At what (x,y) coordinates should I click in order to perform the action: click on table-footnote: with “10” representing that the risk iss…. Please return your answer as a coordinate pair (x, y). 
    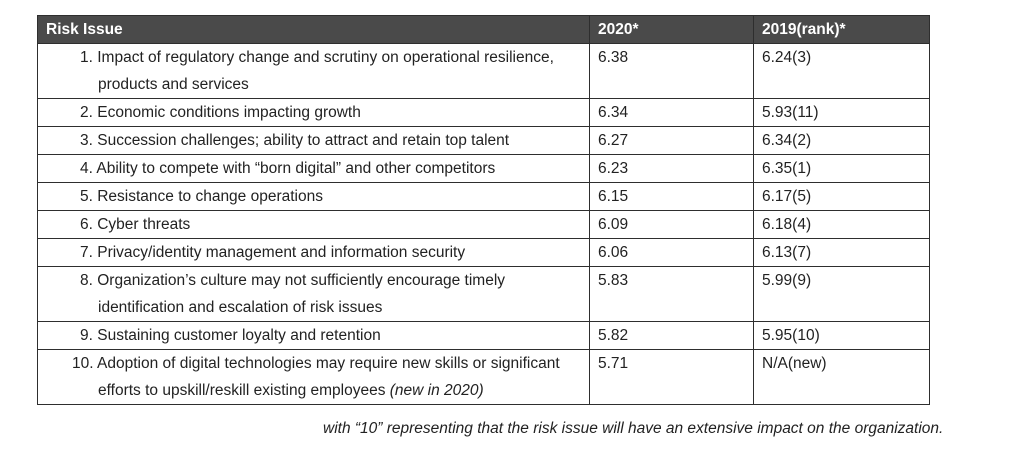
    Looking at the image, I should click on (633, 428).